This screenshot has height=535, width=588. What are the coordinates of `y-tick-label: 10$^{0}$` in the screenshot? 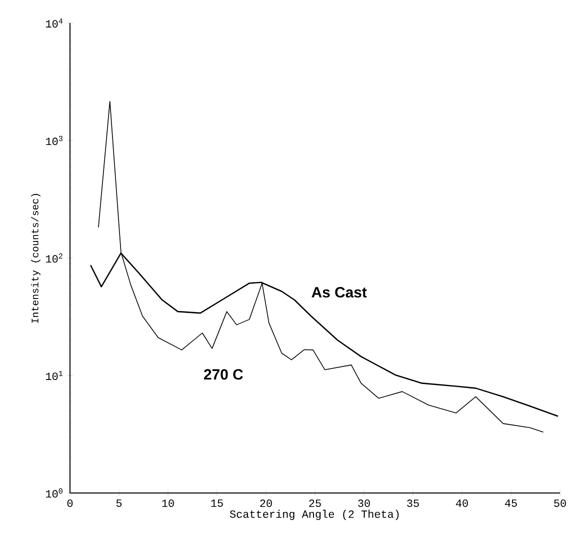 It's located at (54, 493).